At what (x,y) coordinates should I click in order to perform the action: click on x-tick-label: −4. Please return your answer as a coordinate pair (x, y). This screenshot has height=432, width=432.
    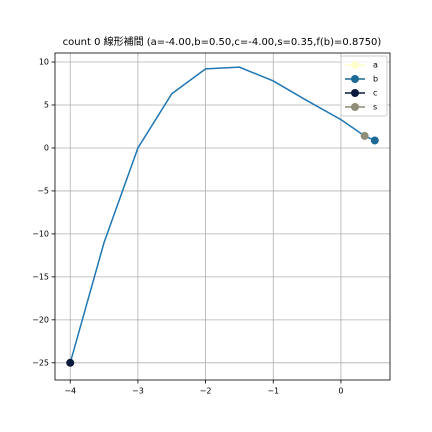
    Looking at the image, I should click on (70, 391).